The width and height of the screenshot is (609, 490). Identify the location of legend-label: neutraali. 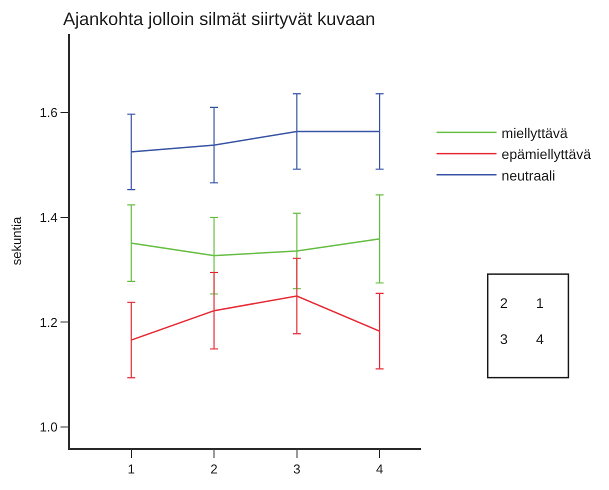
(529, 175).